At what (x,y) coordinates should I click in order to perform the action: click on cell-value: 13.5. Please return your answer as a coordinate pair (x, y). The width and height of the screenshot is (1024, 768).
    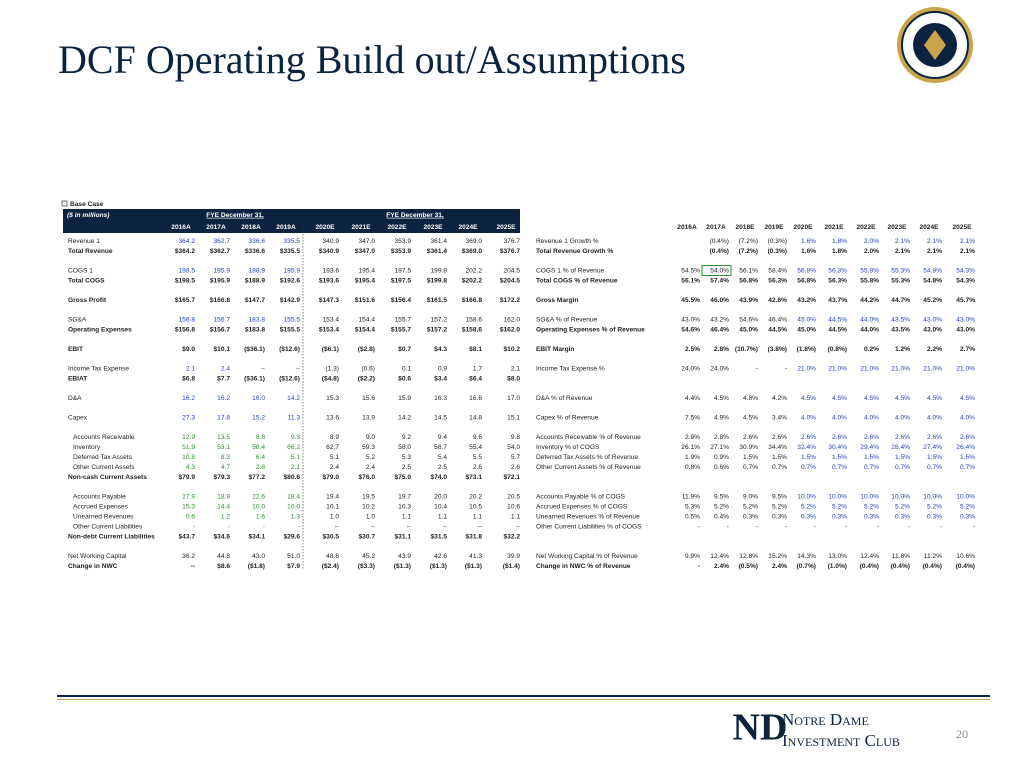
    Looking at the image, I should click on (223, 437).